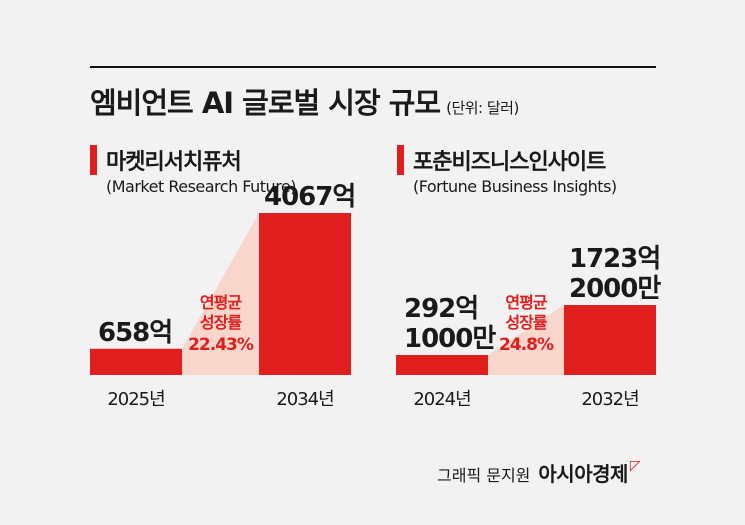 The width and height of the screenshot is (745, 525). Describe the element at coordinates (174, 162) in the screenshot. I see `source-name-left: 마켓리서치퓨처` at that location.